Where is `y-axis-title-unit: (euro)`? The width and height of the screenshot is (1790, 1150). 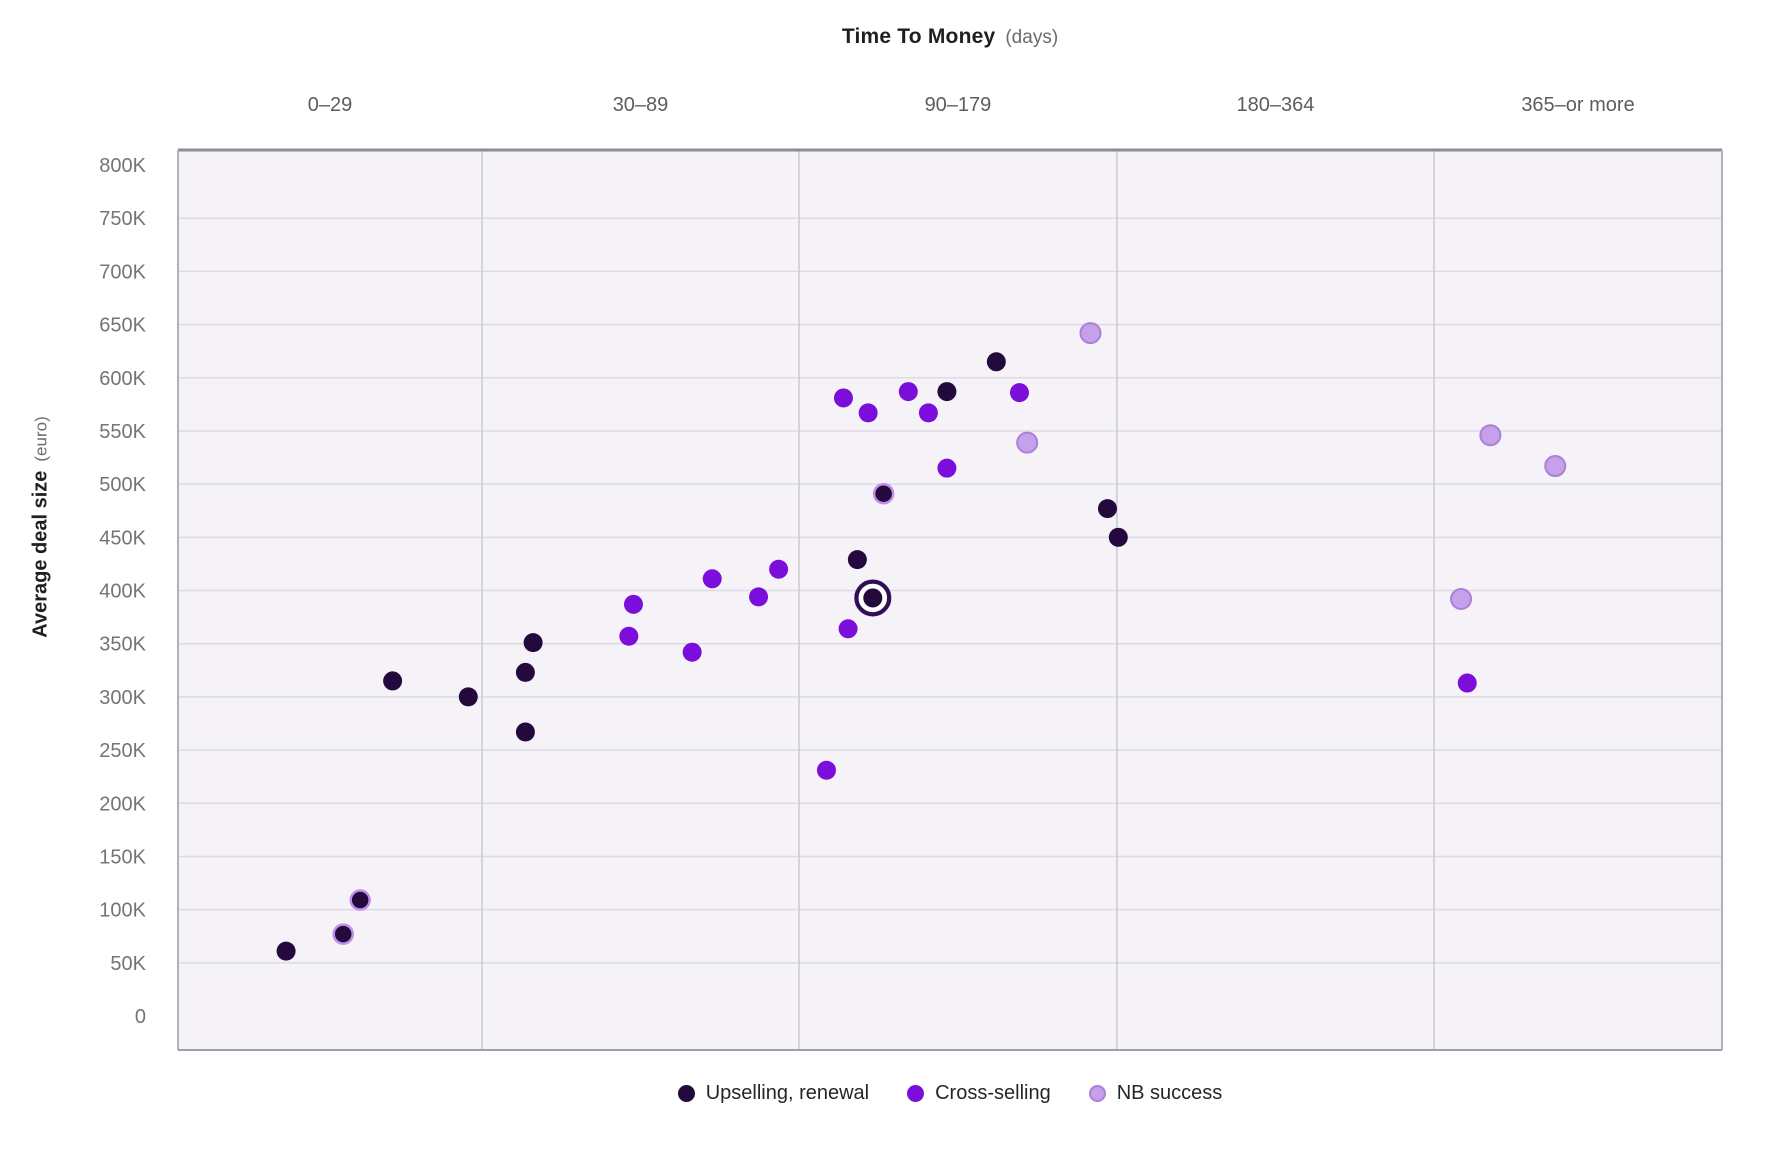 y-axis-title-unit: (euro) is located at coordinates (41, 439).